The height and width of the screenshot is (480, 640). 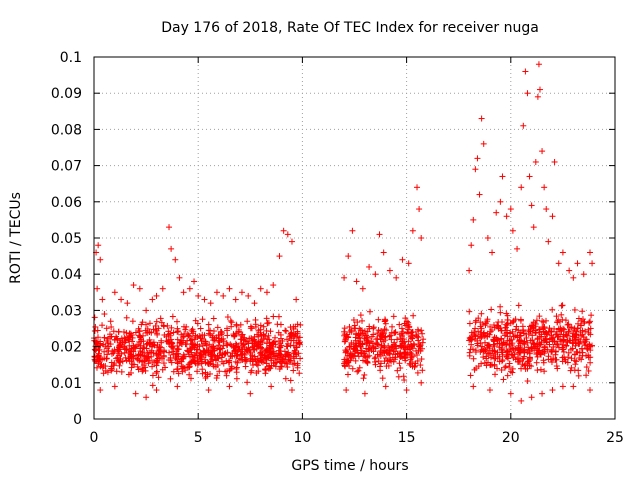 I want to click on y-axis-label: ROTI / TECUs, so click(x=16, y=238).